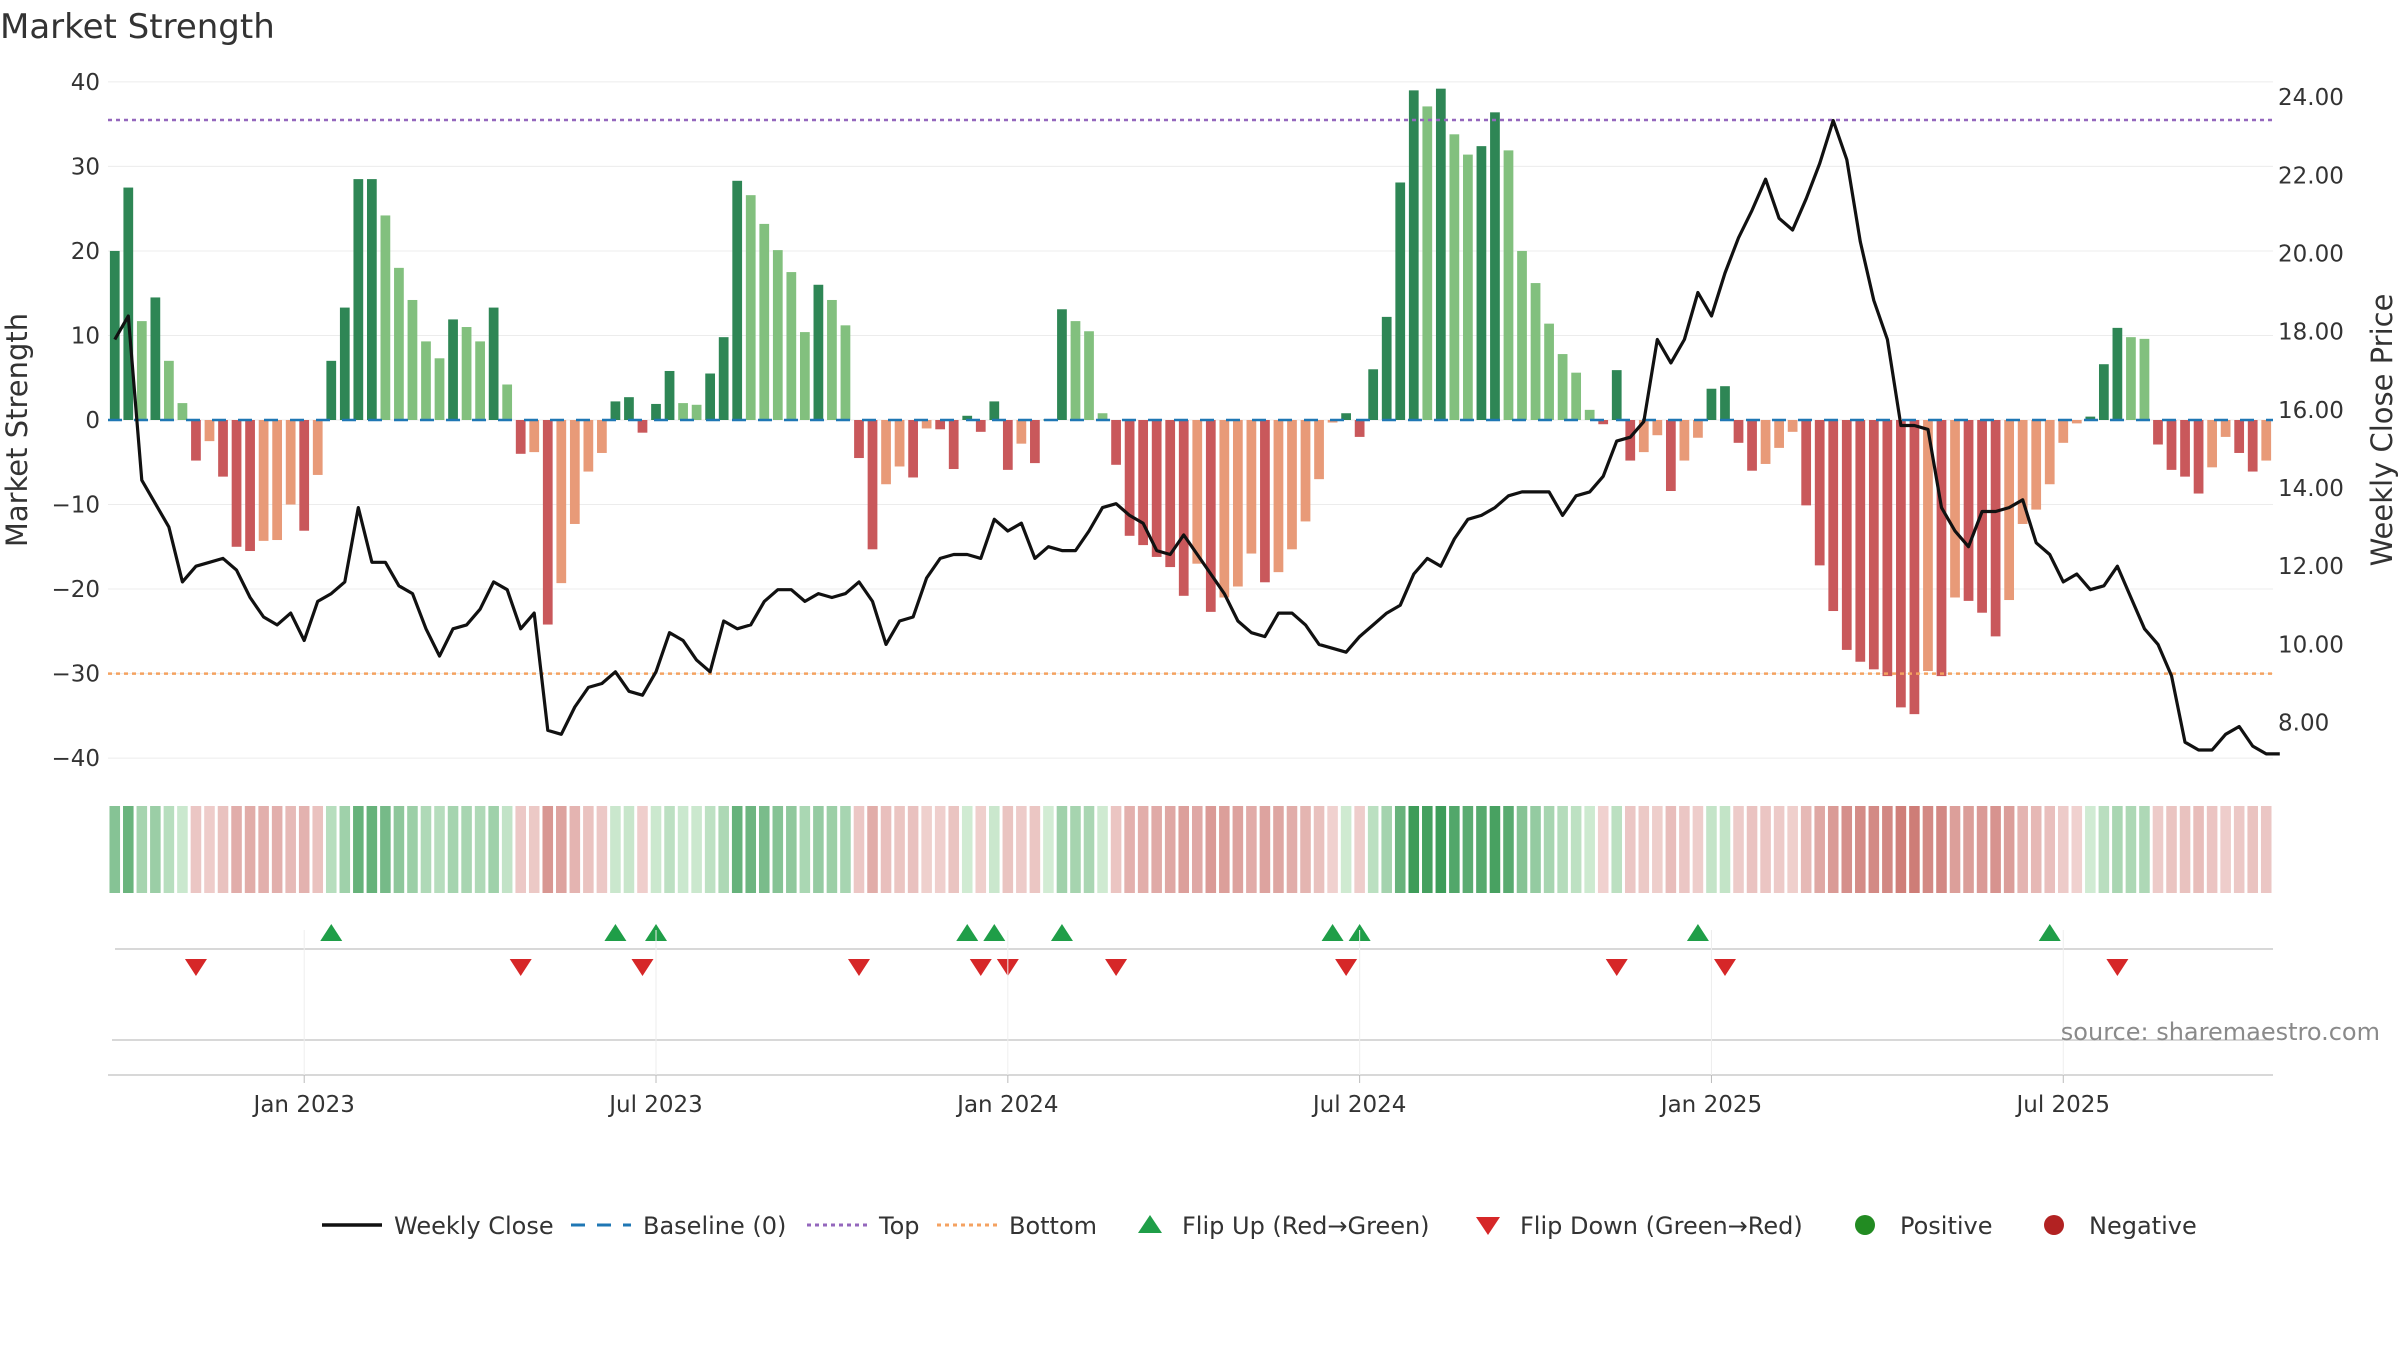 The height and width of the screenshot is (1350, 2400). Describe the element at coordinates (2311, 645) in the screenshot. I see `right-tick-label: 10.00` at that location.